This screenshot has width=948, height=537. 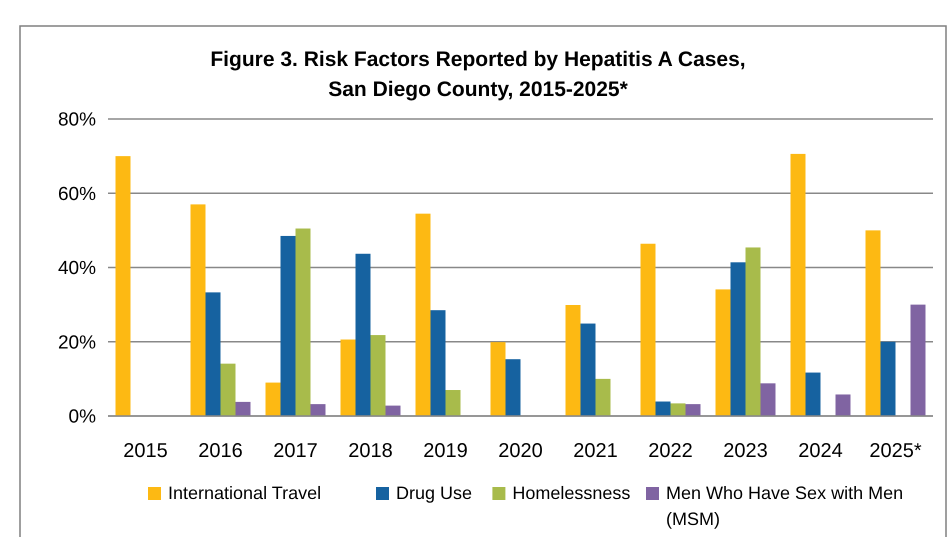 I want to click on y-tick-label: 80%, so click(x=77, y=120).